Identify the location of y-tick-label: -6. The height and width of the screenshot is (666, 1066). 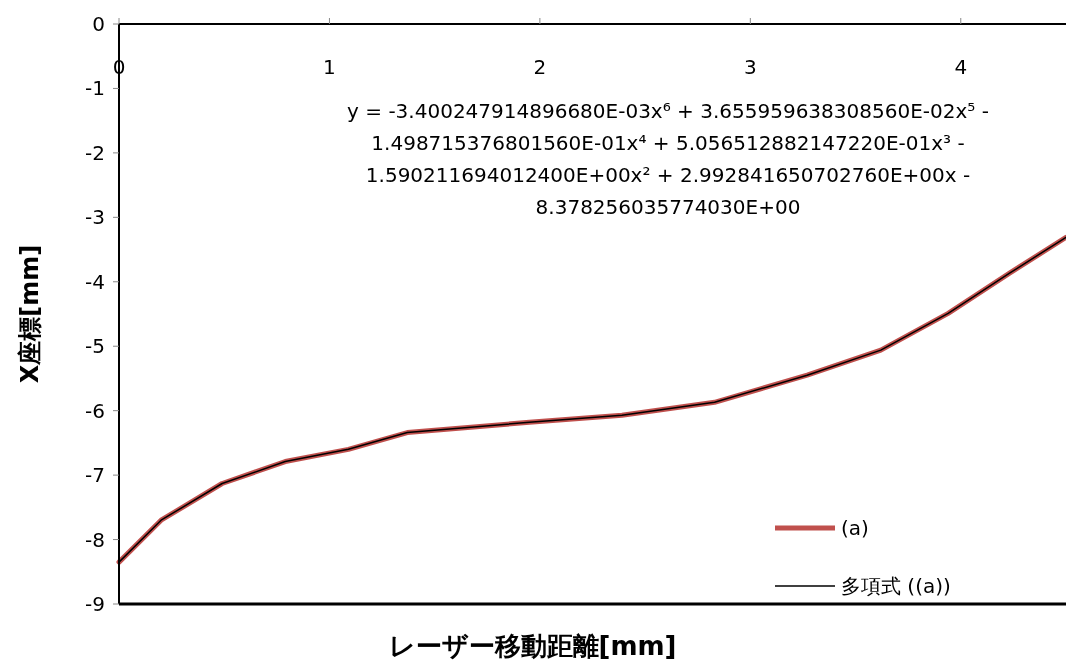
(95, 410).